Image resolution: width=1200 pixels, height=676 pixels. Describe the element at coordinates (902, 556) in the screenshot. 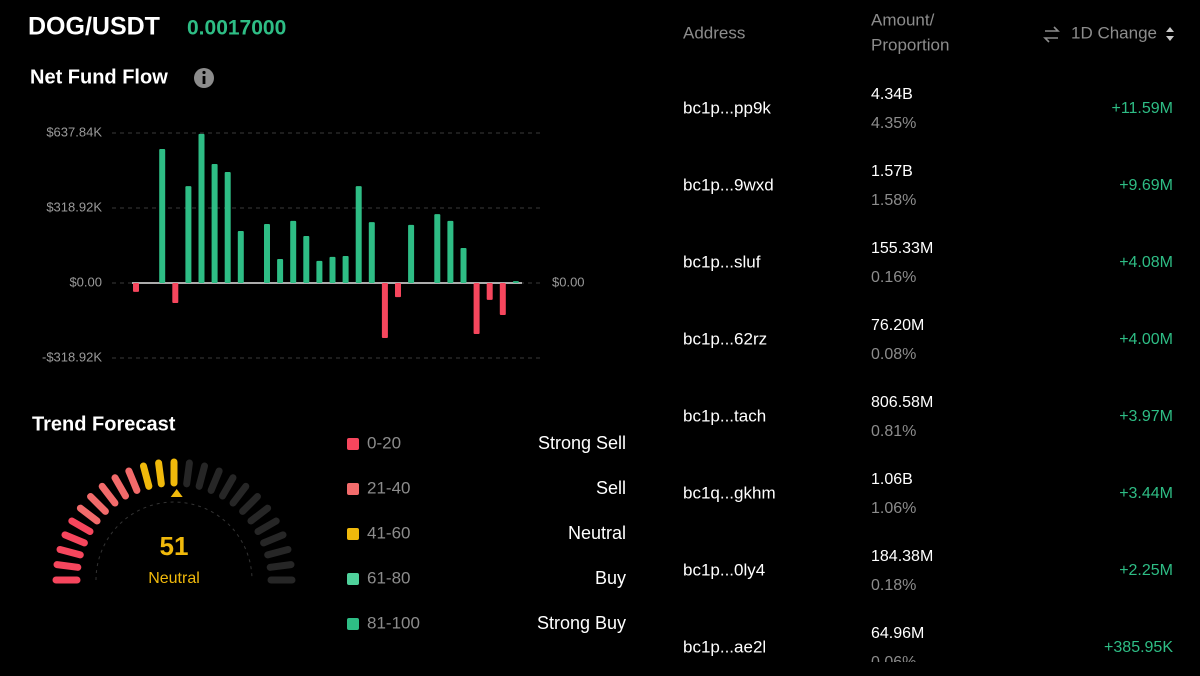

I see `amount: 184.38M` at that location.